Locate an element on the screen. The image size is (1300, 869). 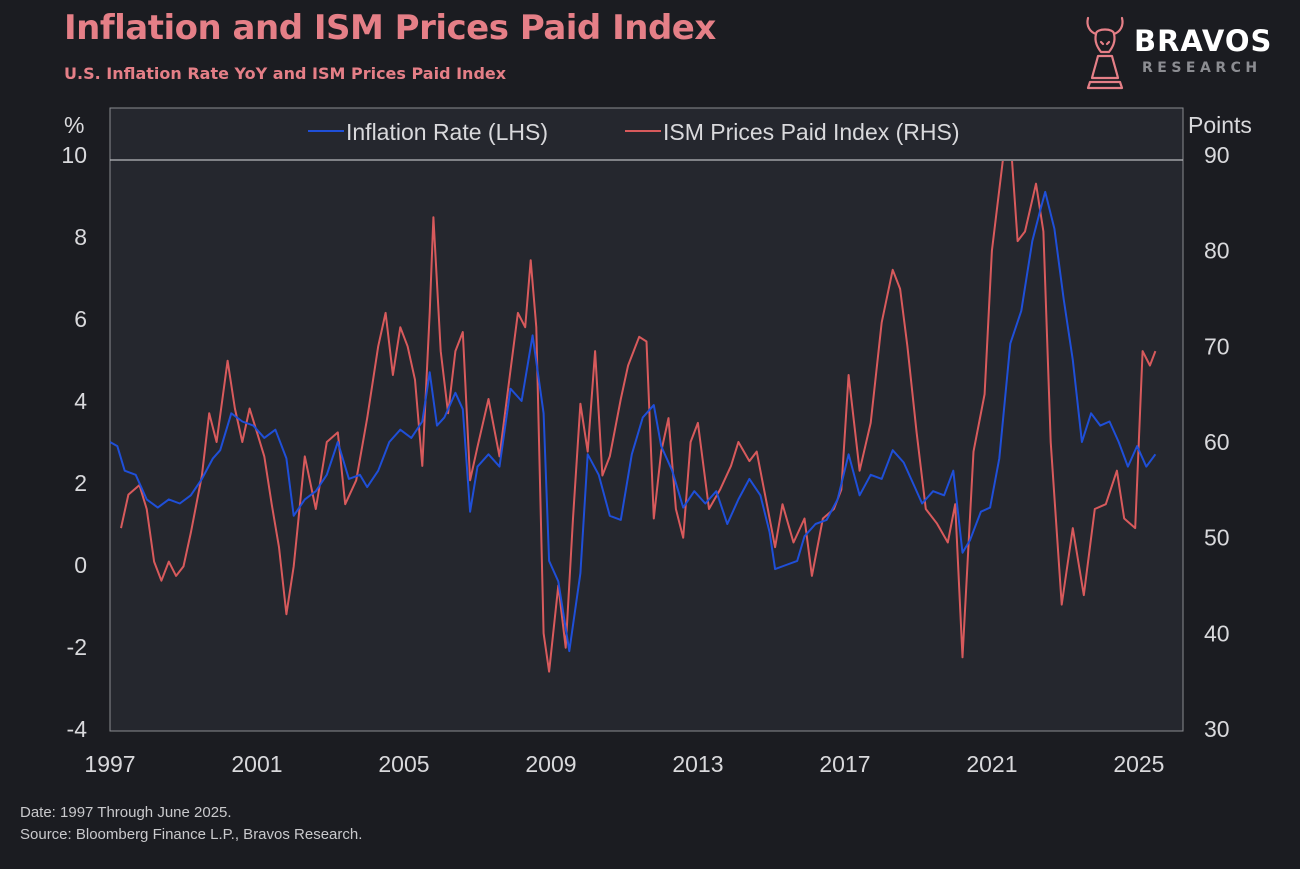
right-tick-label: 90 is located at coordinates (1217, 155).